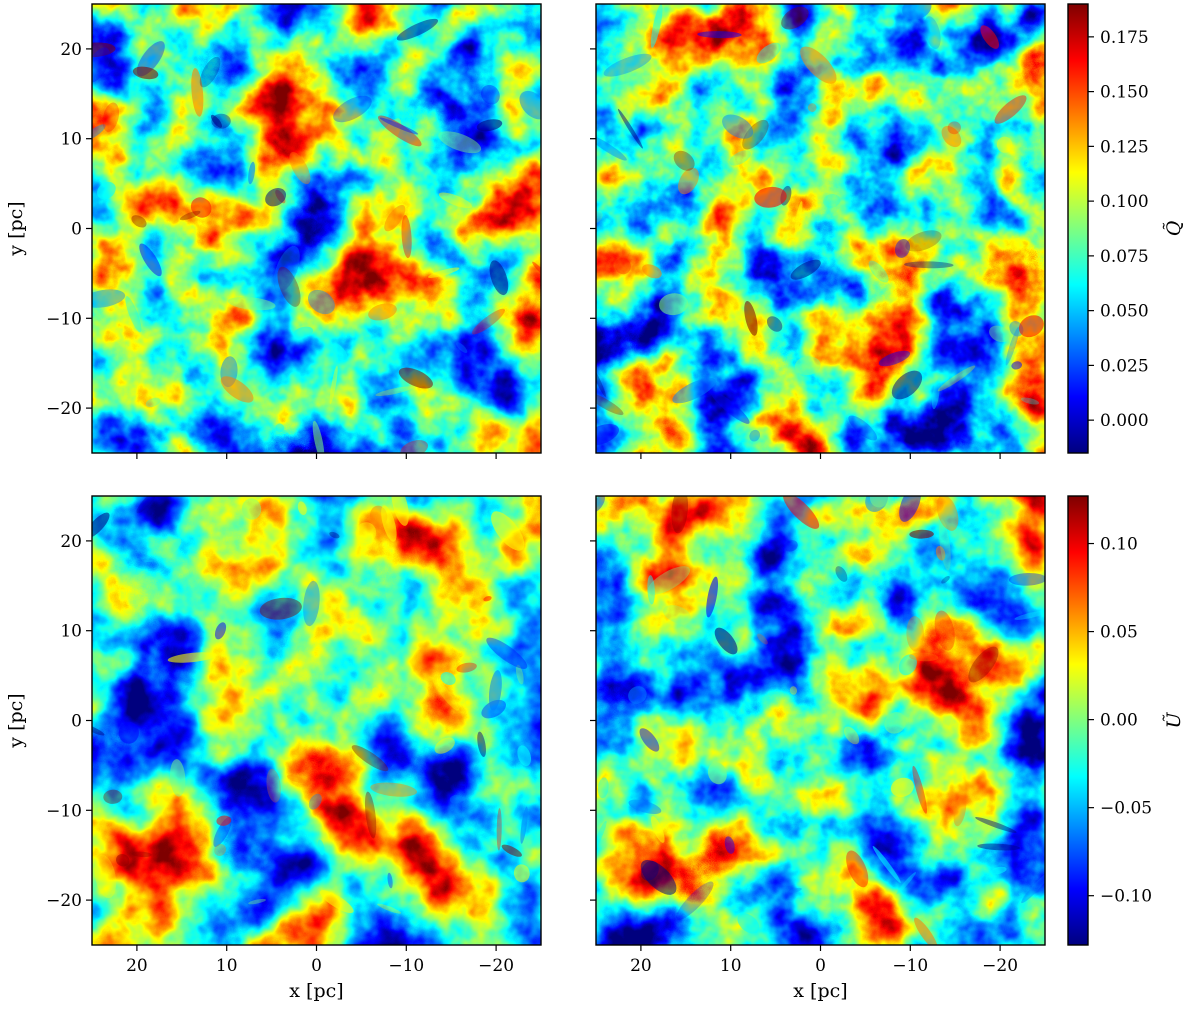 This screenshot has width=1200, height=1022. I want to click on colorbar-tick-label: 0.025, so click(1124, 366).